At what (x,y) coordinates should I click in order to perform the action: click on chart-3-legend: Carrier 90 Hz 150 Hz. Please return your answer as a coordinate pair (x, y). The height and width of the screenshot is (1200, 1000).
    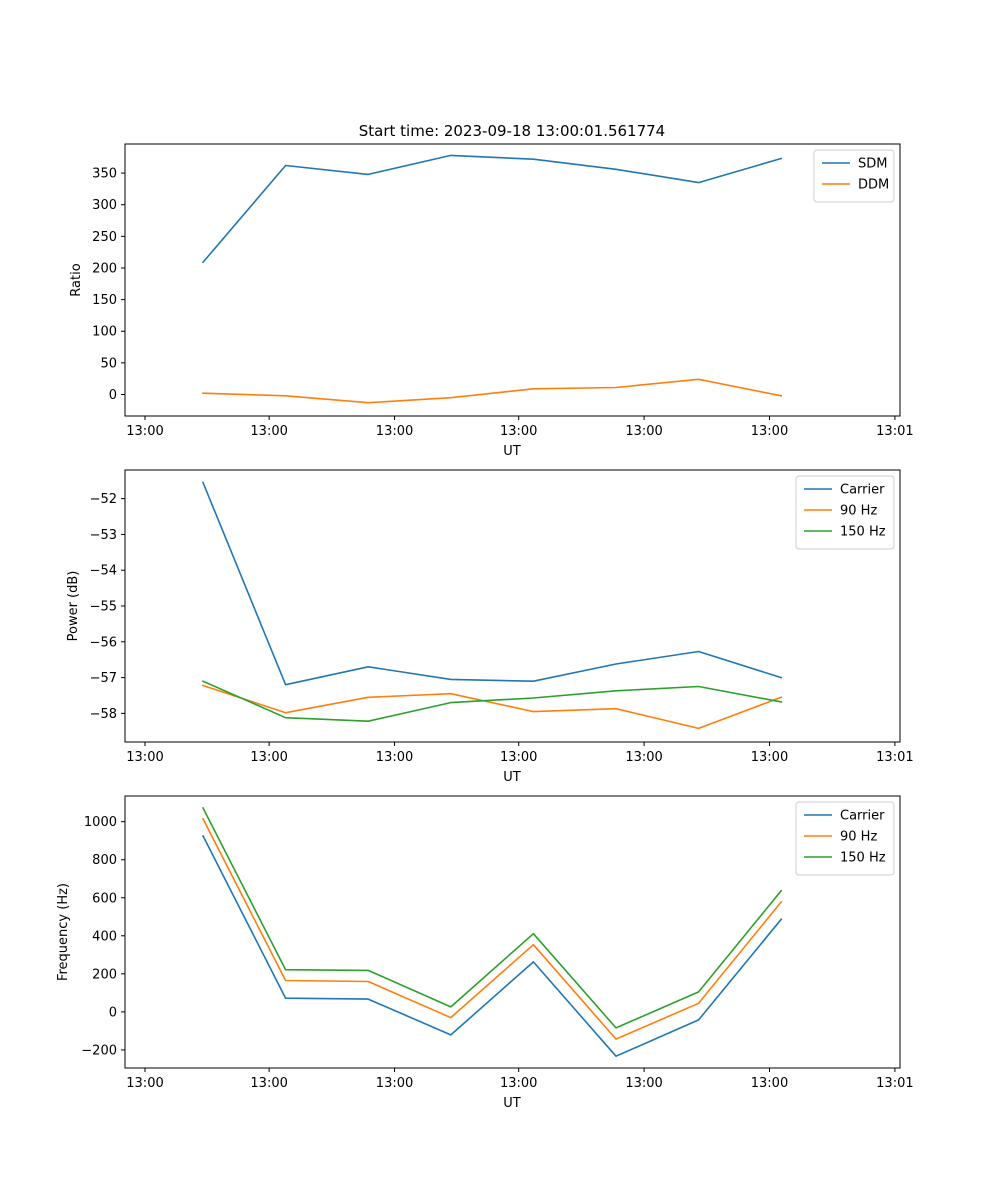
    Looking at the image, I should click on (845, 838).